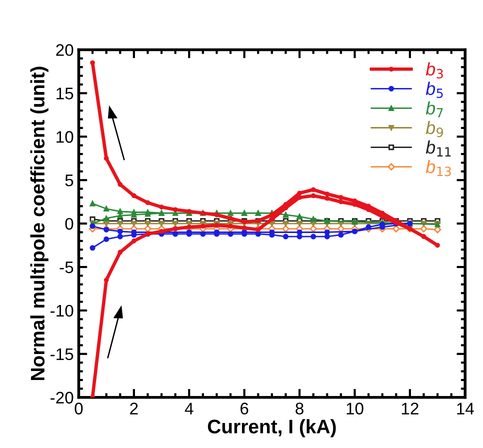  Describe the element at coordinates (272, 428) in the screenshot. I see `x-axis-title: Current, I (kA)` at that location.